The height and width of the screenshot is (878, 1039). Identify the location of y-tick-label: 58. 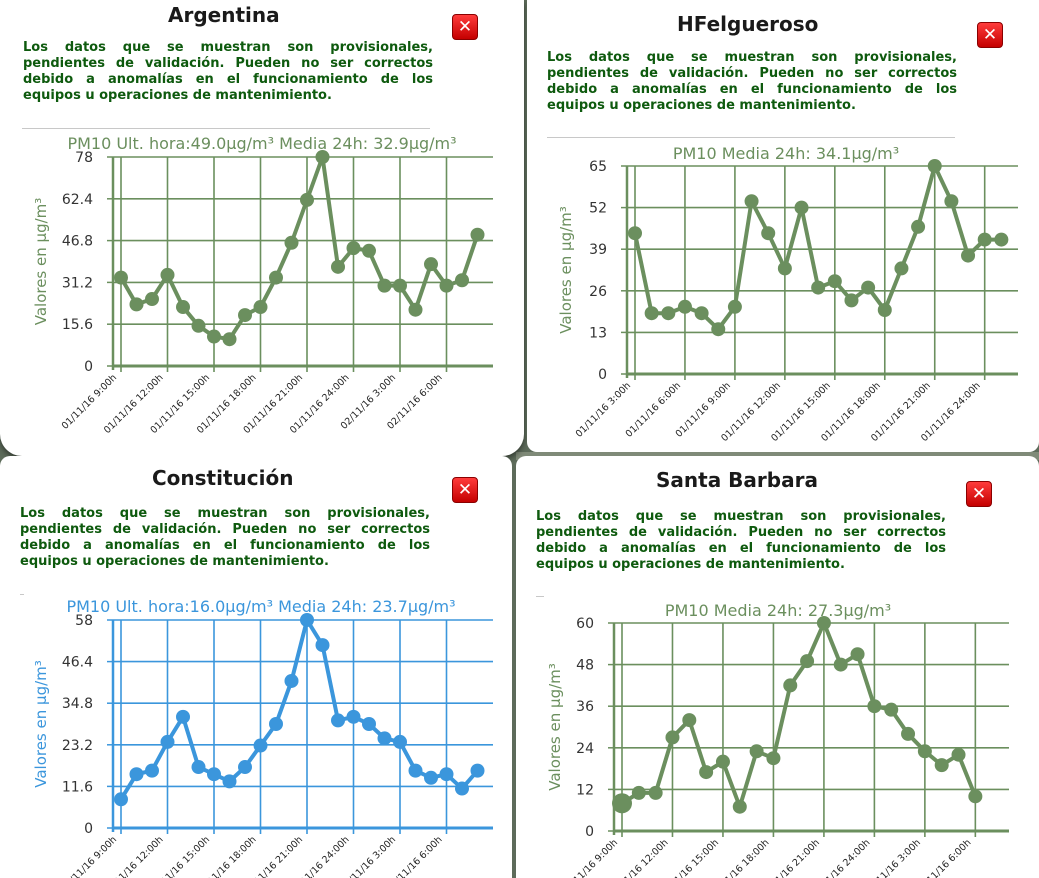
(84, 621).